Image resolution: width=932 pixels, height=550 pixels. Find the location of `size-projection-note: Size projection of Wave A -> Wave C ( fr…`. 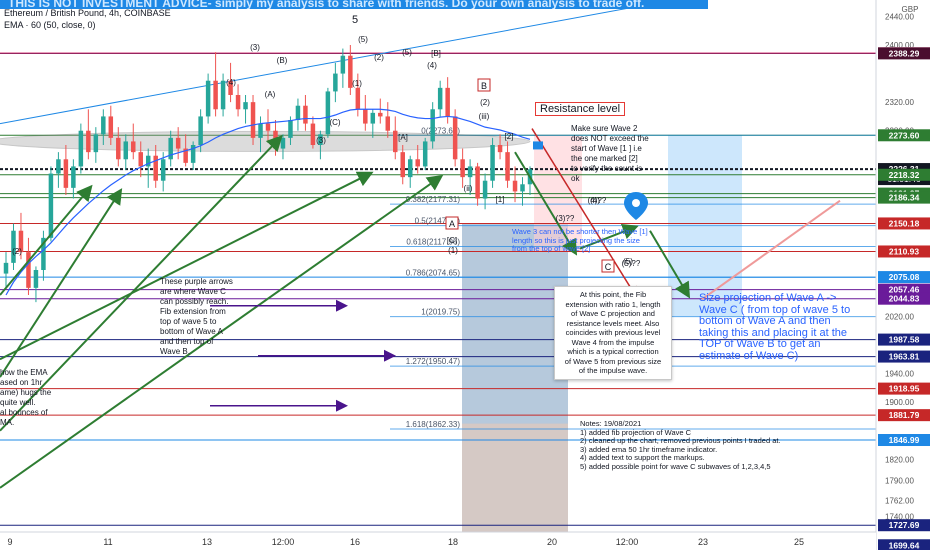

size-projection-note: Size projection of Wave A -> Wave C ( fr… is located at coordinates (775, 327).